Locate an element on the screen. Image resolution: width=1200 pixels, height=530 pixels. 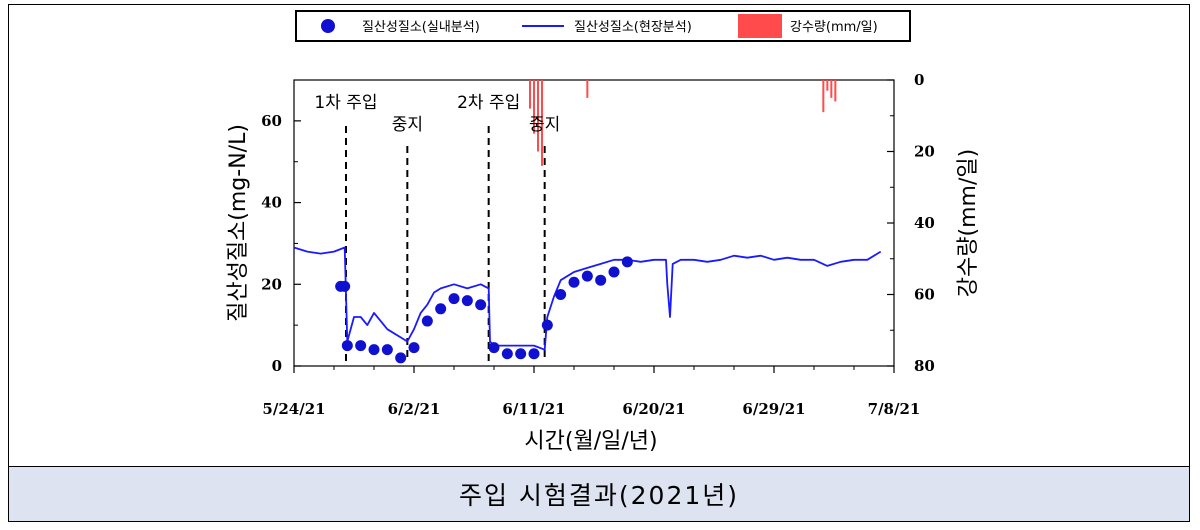
y-right-tick-label: 0 is located at coordinates (919, 80).